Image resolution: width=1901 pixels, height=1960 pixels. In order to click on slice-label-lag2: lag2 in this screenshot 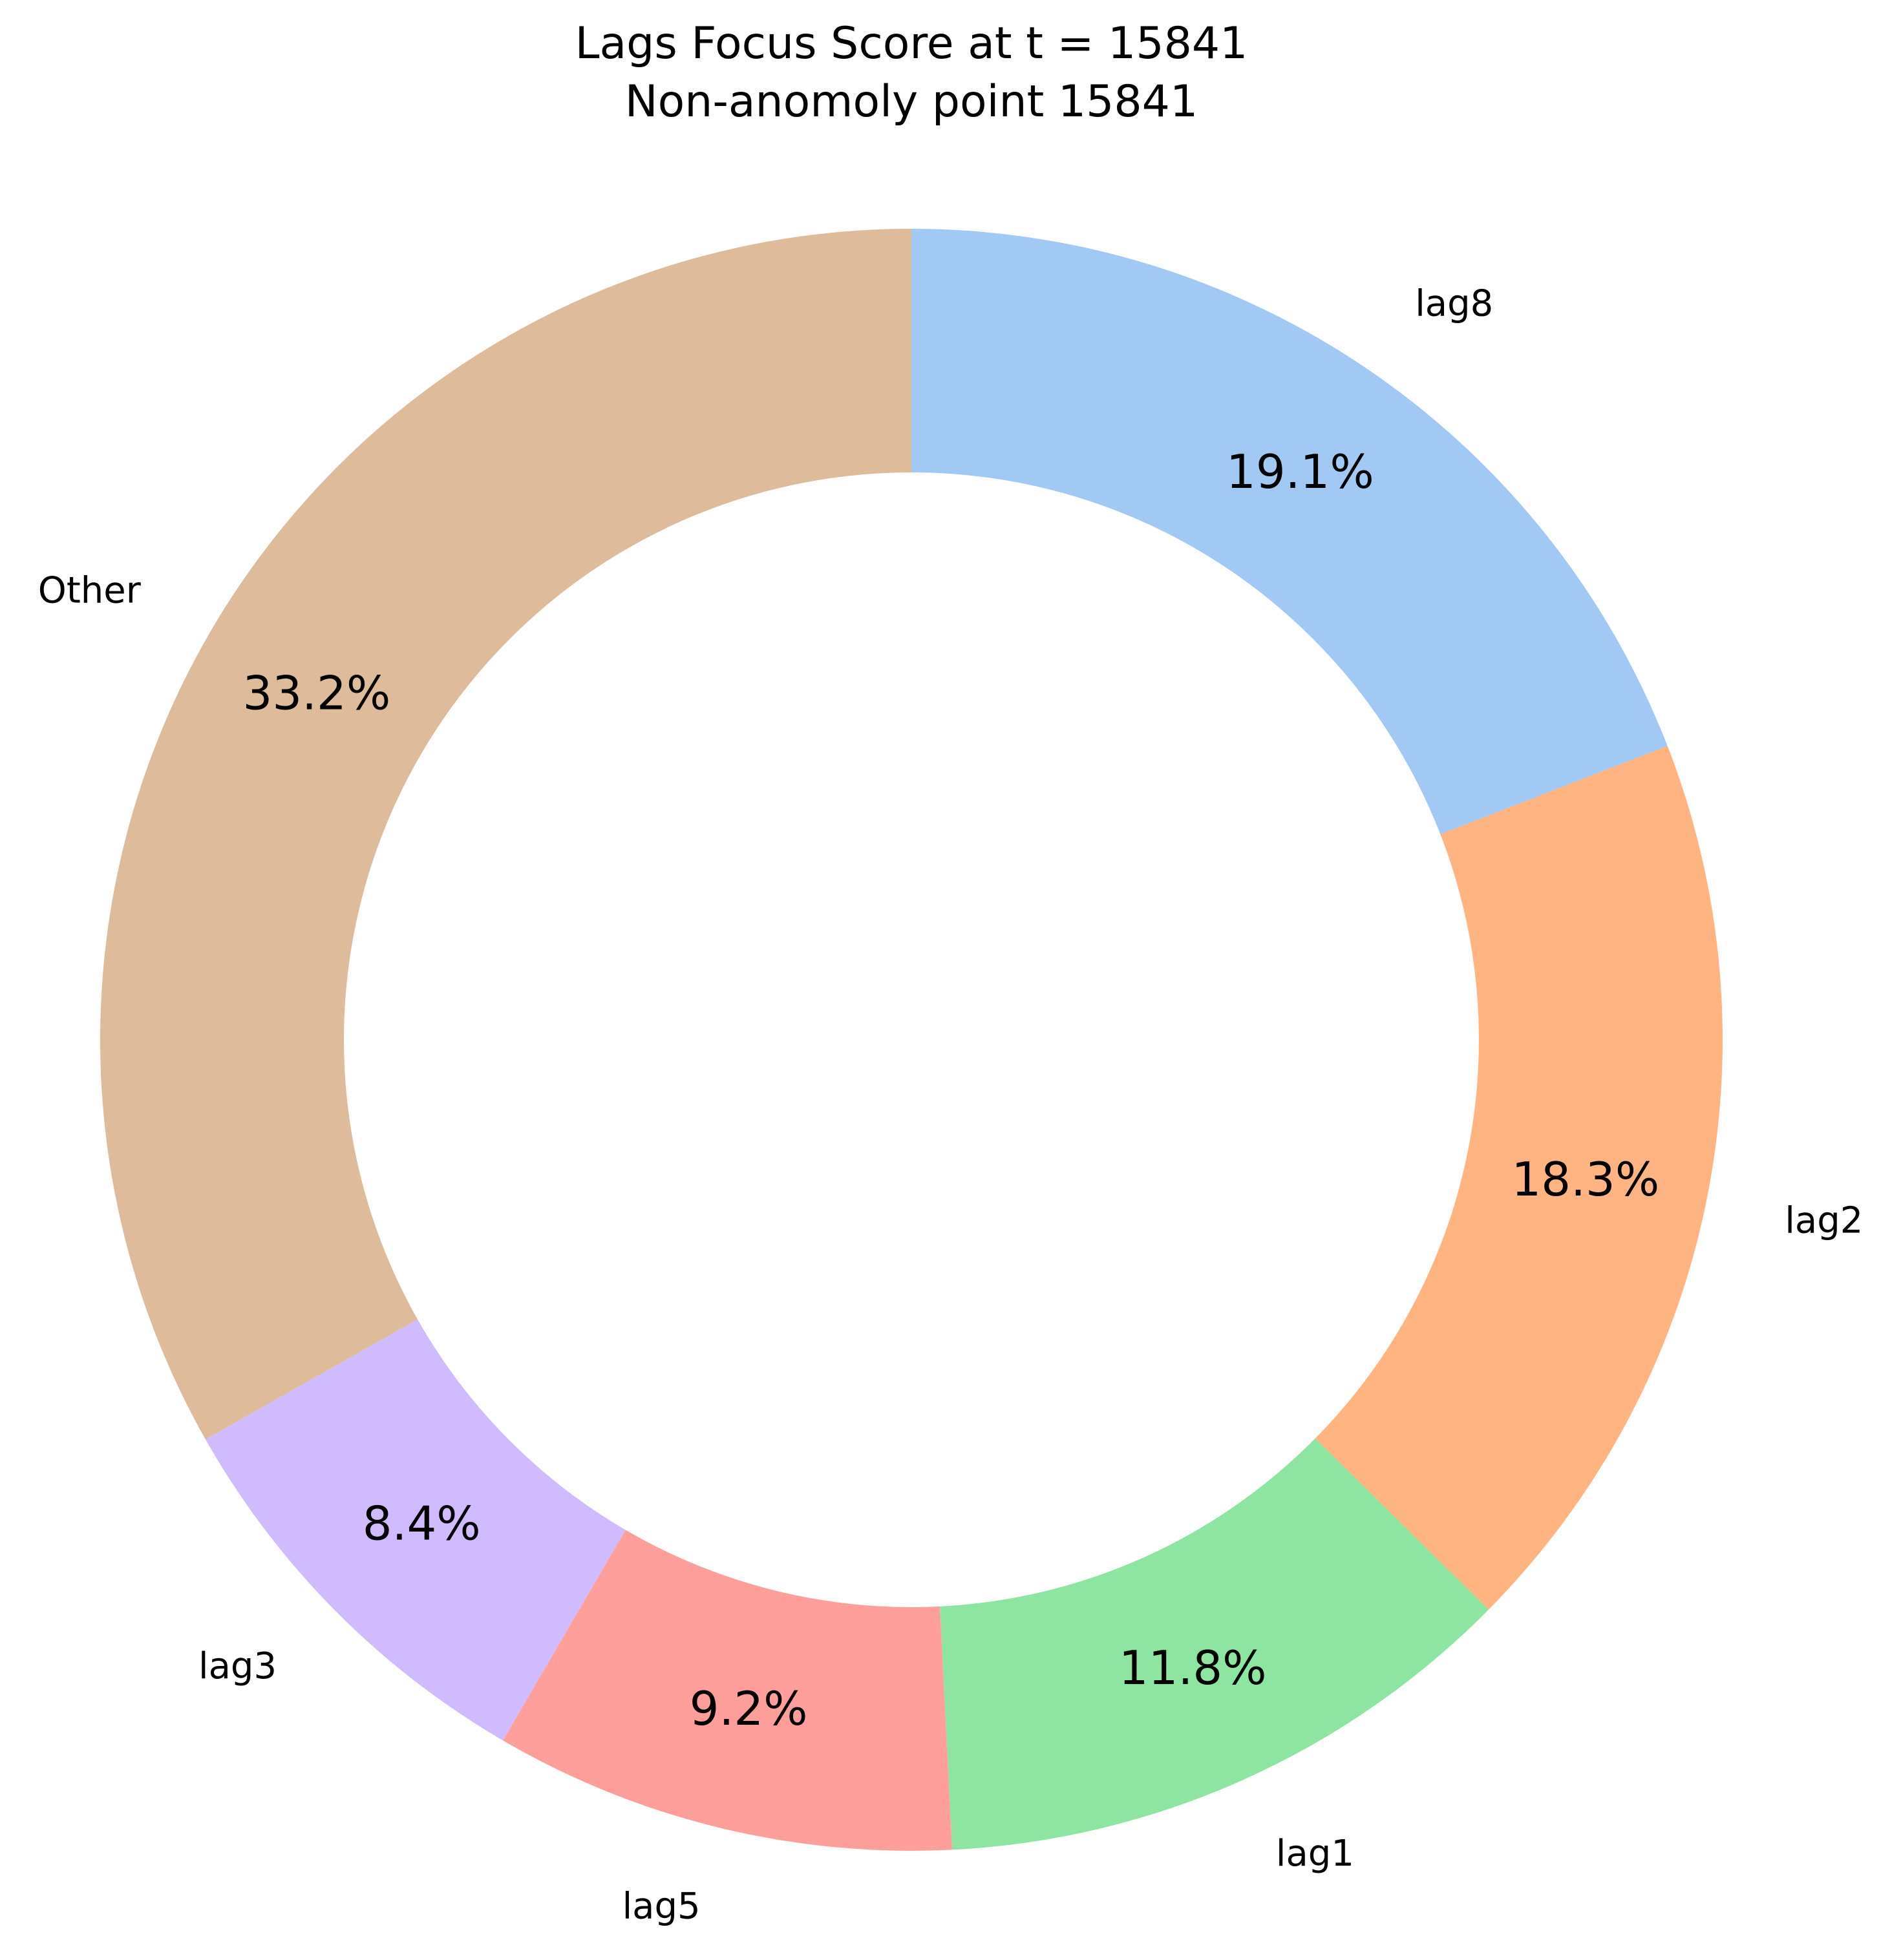, I will do `click(1824, 1220)`.